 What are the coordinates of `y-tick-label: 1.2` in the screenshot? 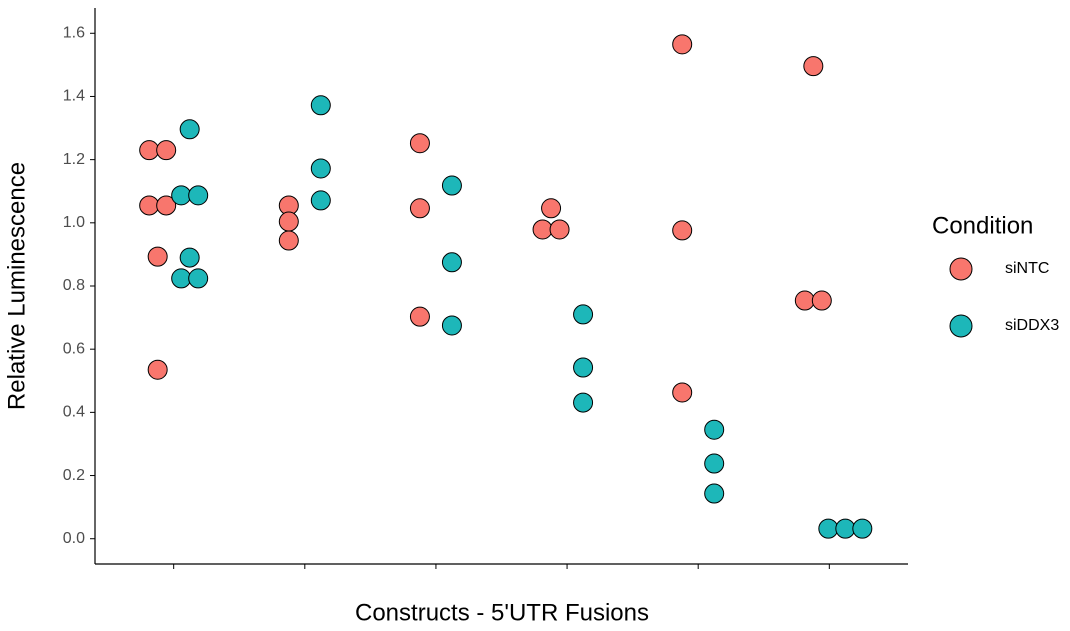 It's located at (74, 159).